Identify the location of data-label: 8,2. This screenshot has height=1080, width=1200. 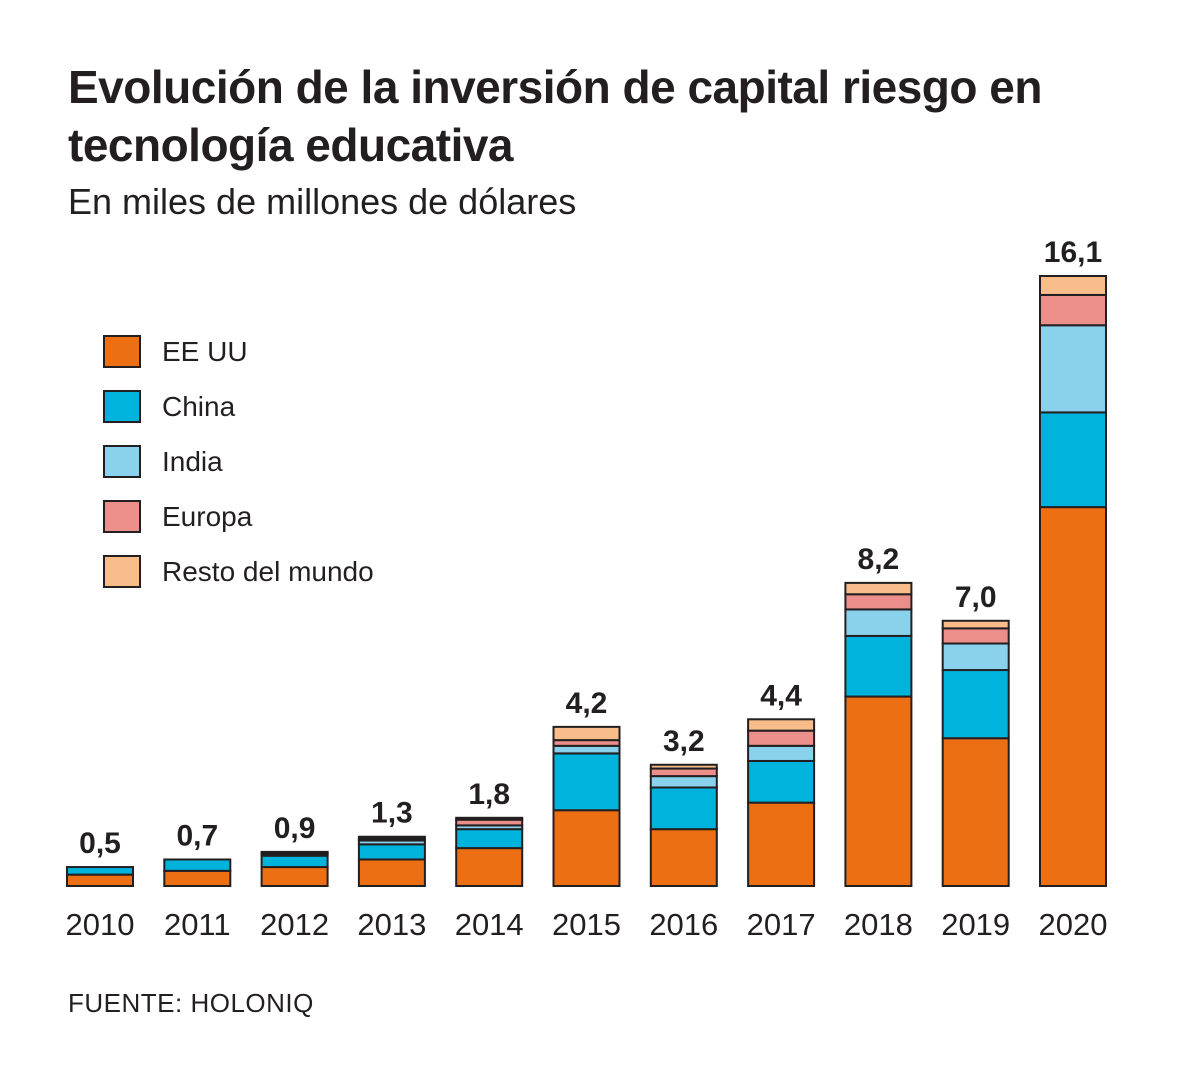
(879, 559).